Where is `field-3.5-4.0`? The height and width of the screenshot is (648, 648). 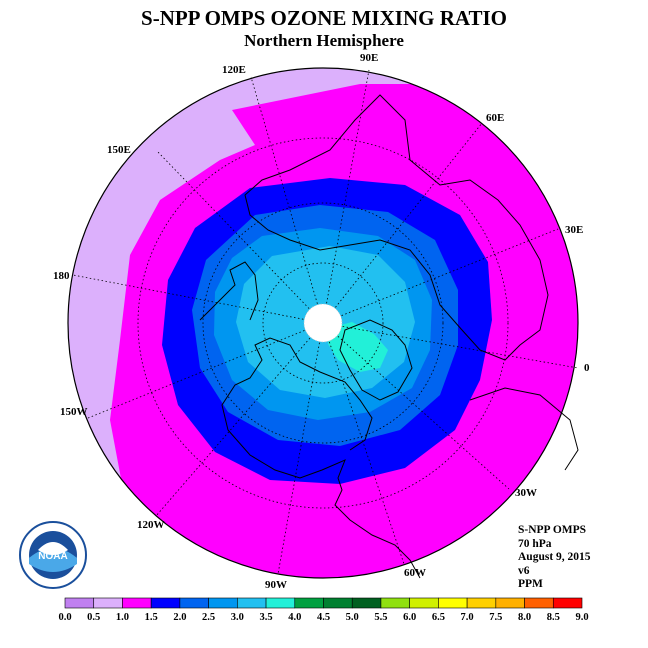 field-3.5-4.0 is located at coordinates (358, 347).